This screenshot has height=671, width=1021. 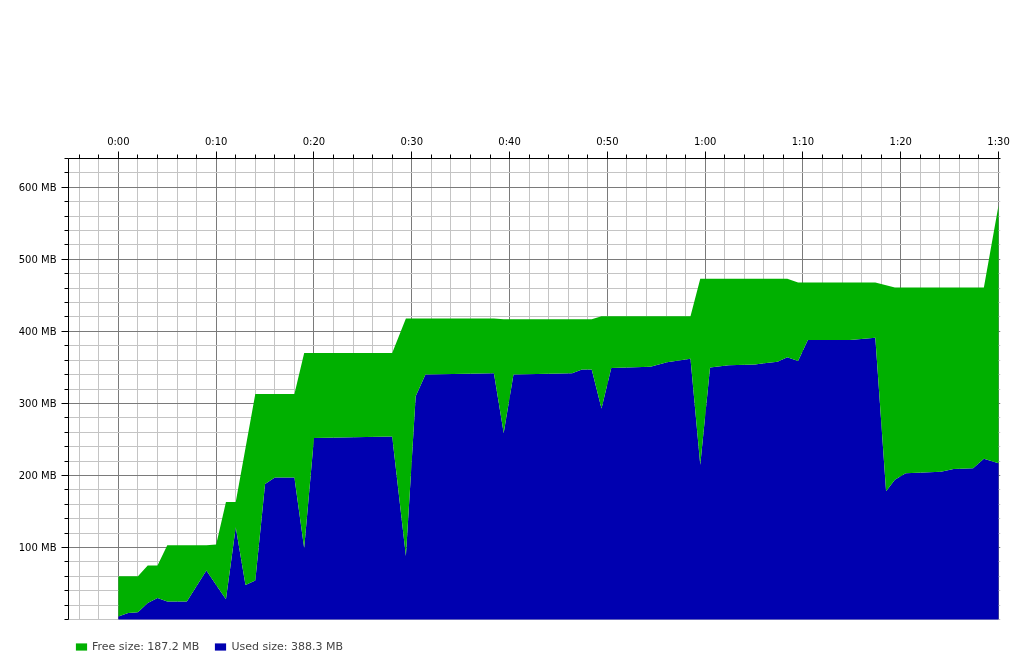 I want to click on x-tick-label: 0:40, so click(x=509, y=141).